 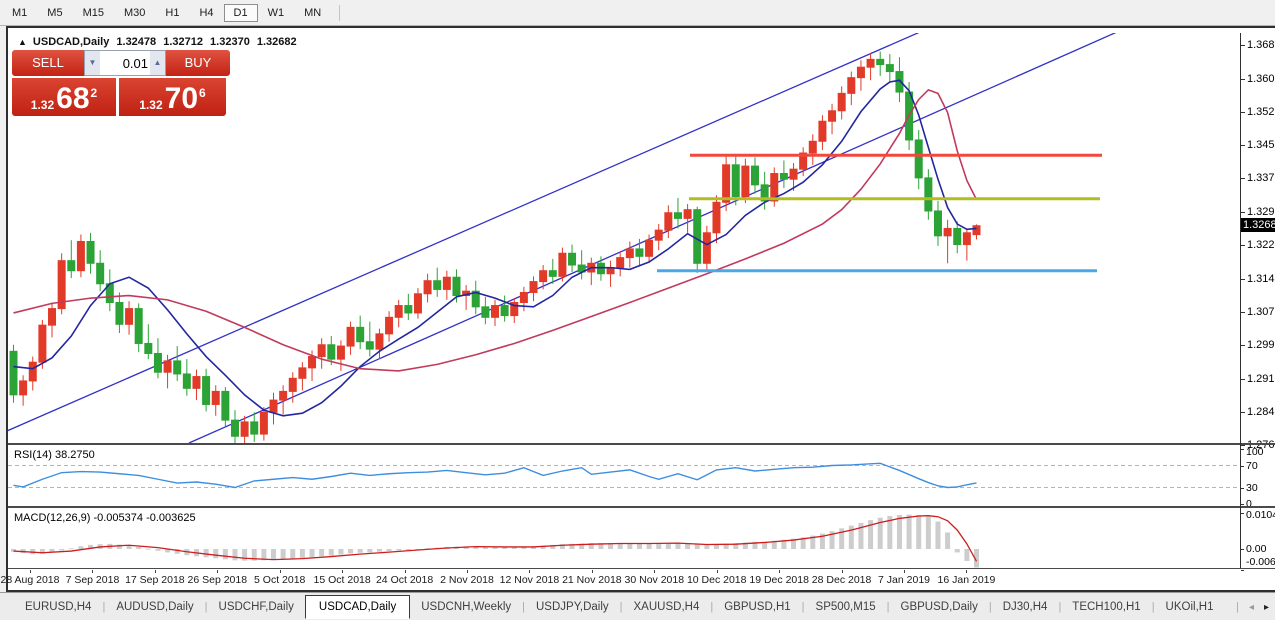 What do you see at coordinates (134, 12) in the screenshot?
I see `timeframe-button-m30: M30` at bounding box center [134, 12].